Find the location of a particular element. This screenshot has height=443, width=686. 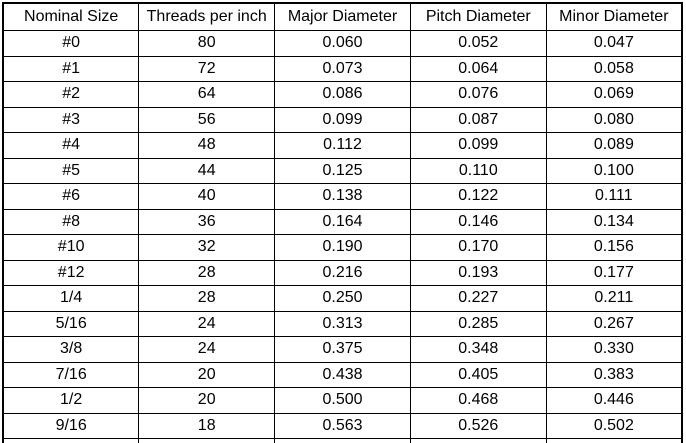

cell-pitch-diameter: 0.285 is located at coordinates (478, 323).